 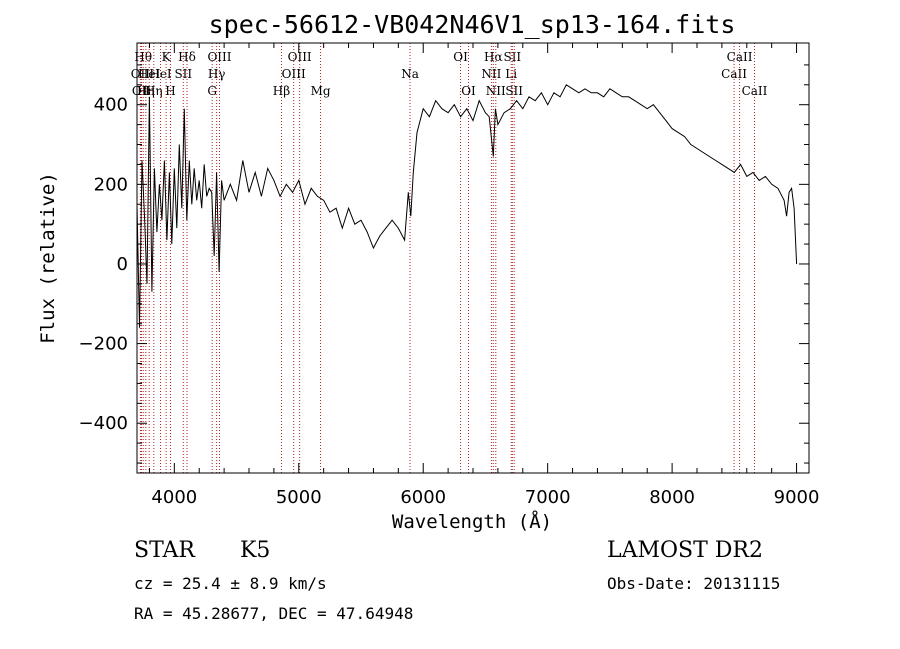 I want to click on y-tick-label: −400, so click(x=103, y=423).